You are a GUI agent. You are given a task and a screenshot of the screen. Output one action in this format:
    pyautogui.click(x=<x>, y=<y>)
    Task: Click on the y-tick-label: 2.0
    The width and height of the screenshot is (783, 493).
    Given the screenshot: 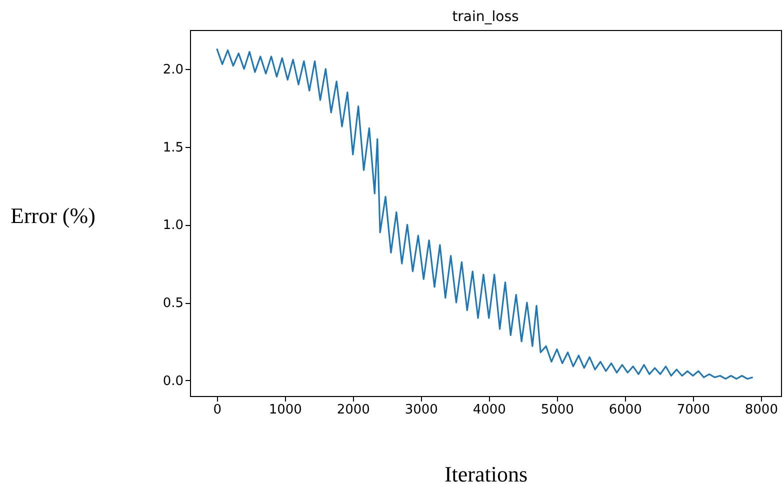 What is the action you would take?
    pyautogui.click(x=173, y=70)
    